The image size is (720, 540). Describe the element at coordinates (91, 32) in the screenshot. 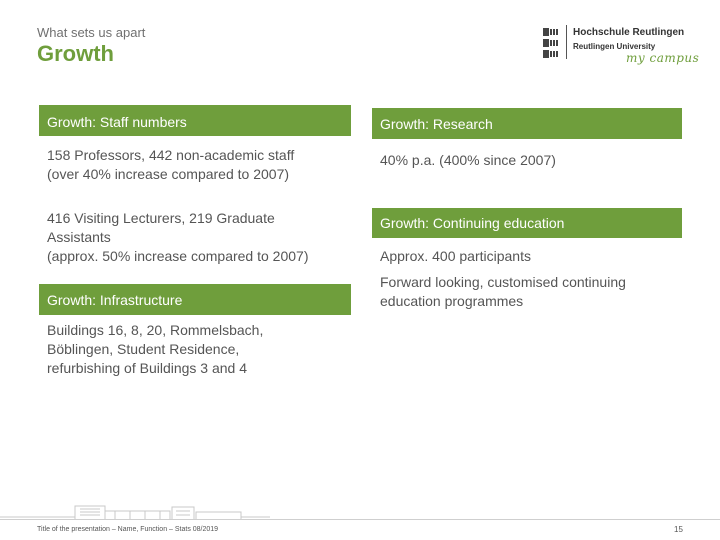

I see `slide-kicker: What sets us apart` at that location.